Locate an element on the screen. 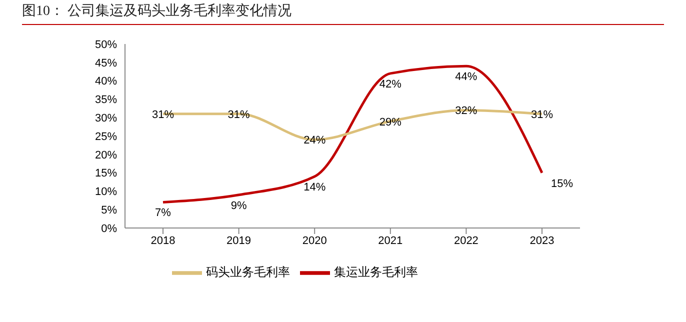 Image resolution: width=686 pixels, height=322 pixels. x-tick-label: 2021 is located at coordinates (390, 240).